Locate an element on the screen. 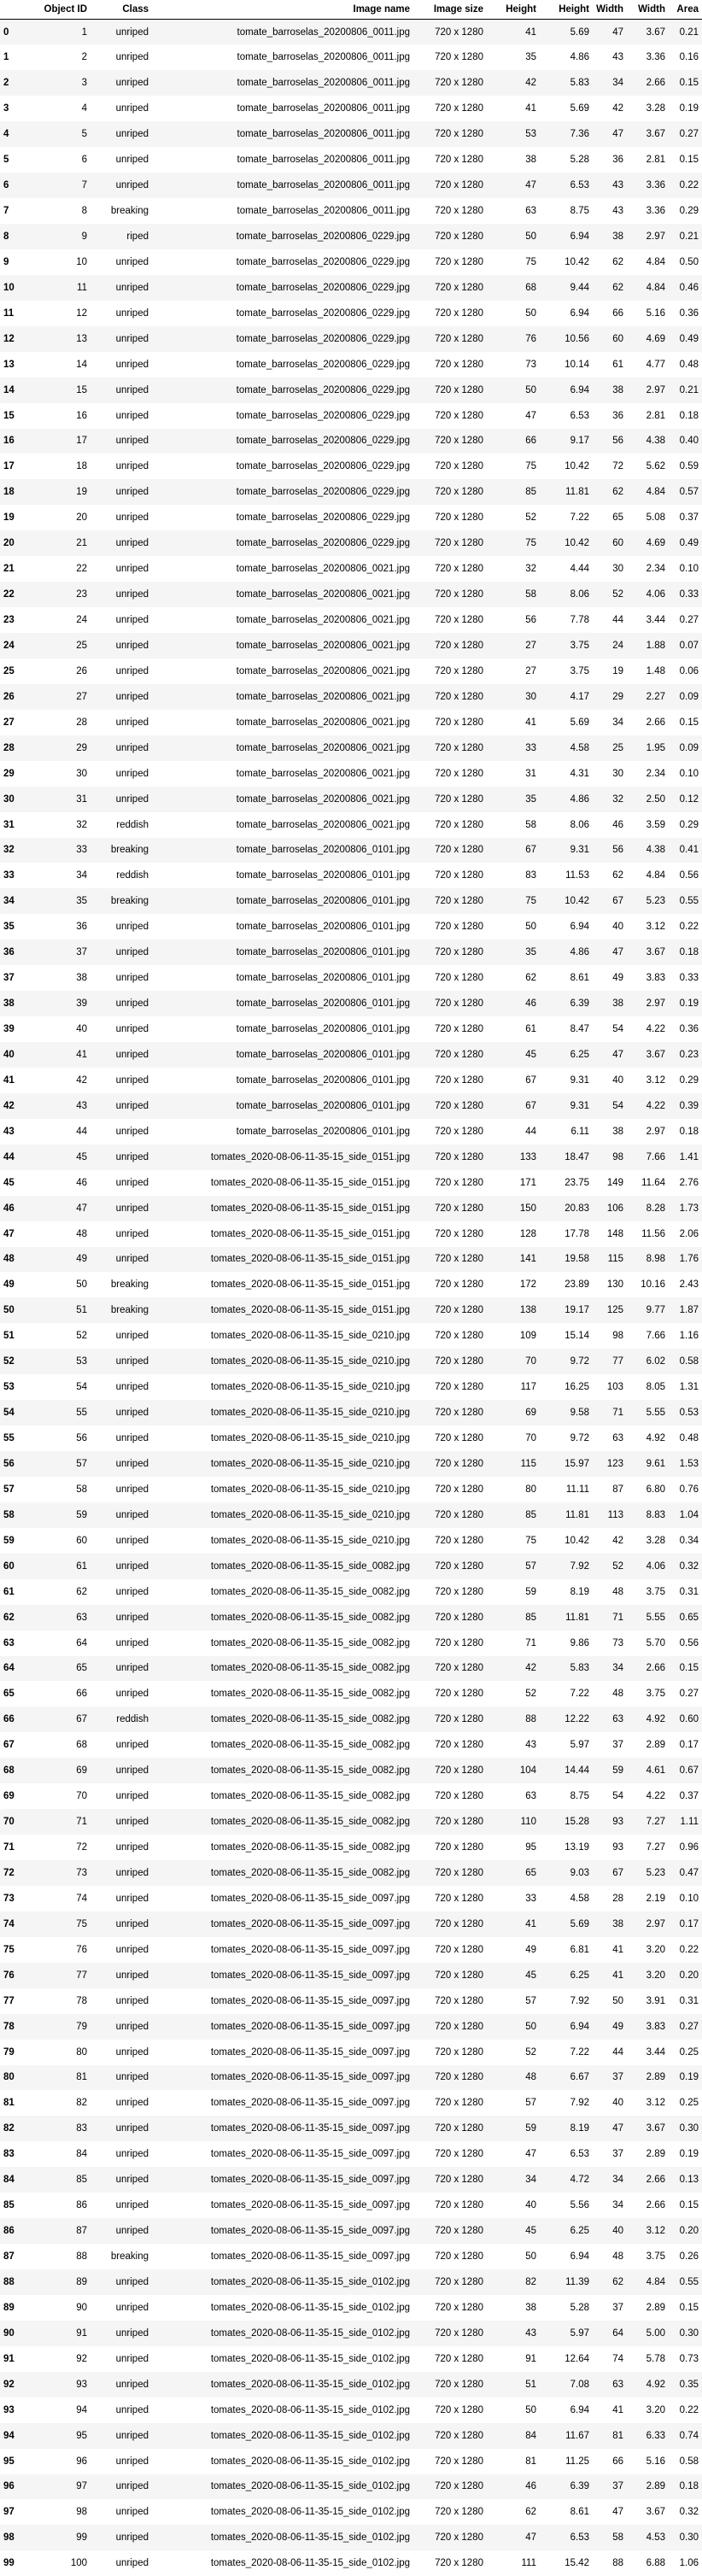 This screenshot has width=702, height=2576. height-cm-cell: 11.25 is located at coordinates (566, 2461).